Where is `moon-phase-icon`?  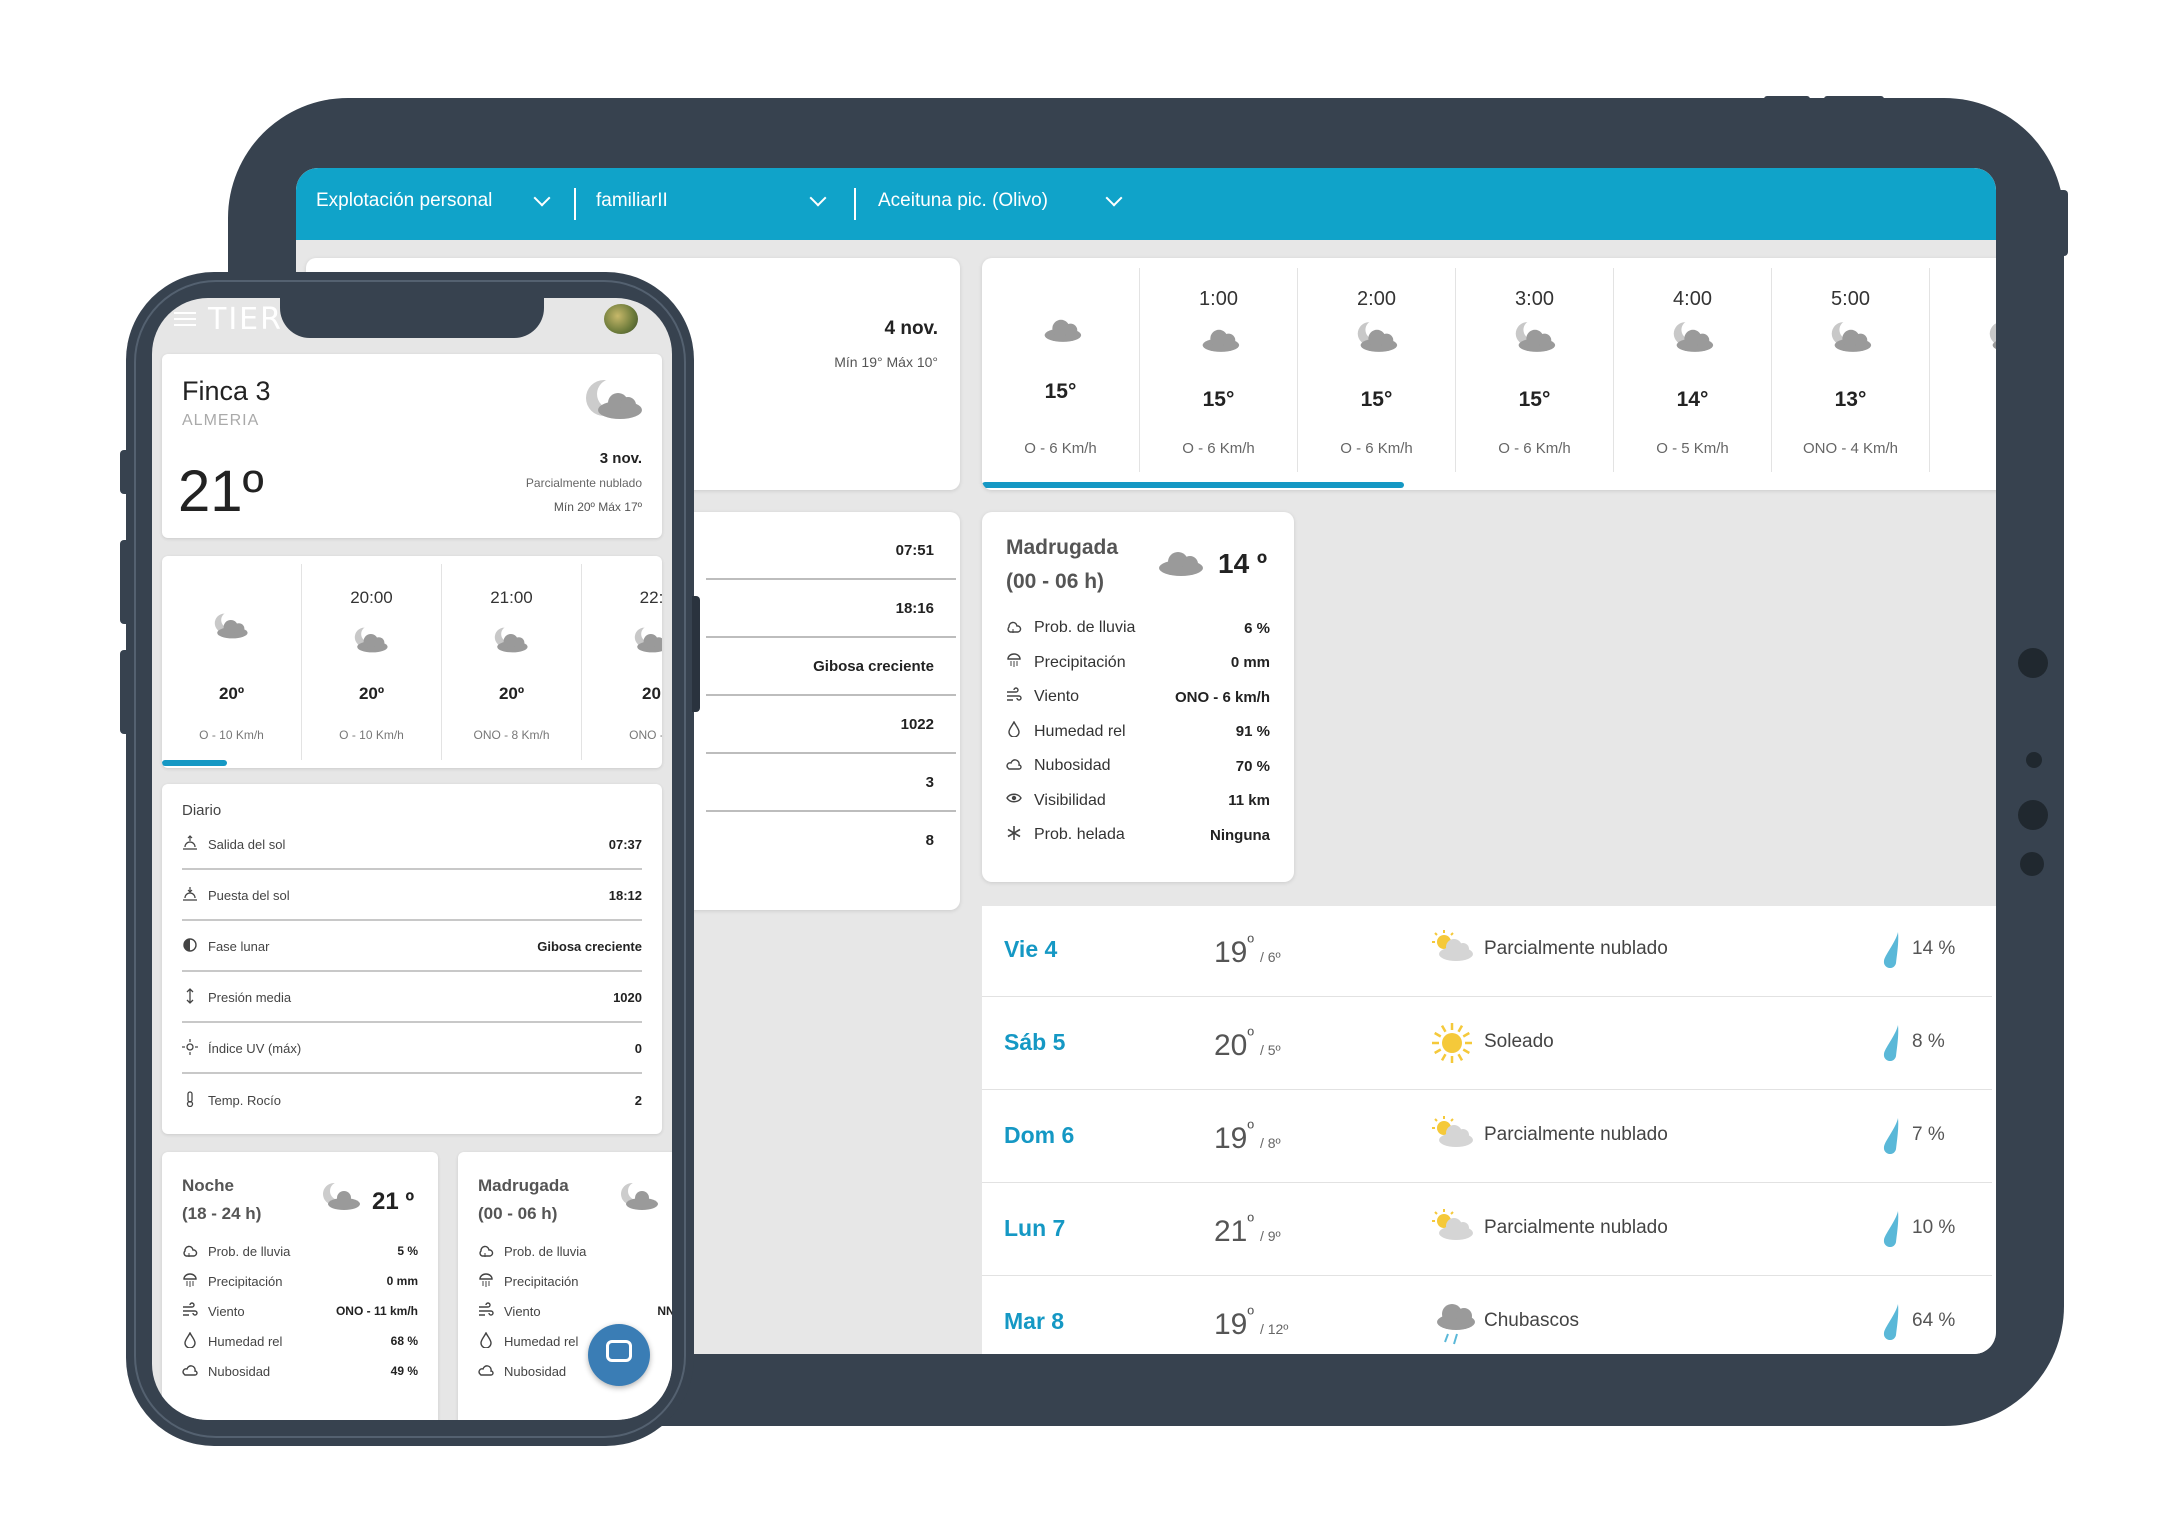
moon-phase-icon is located at coordinates (190, 946).